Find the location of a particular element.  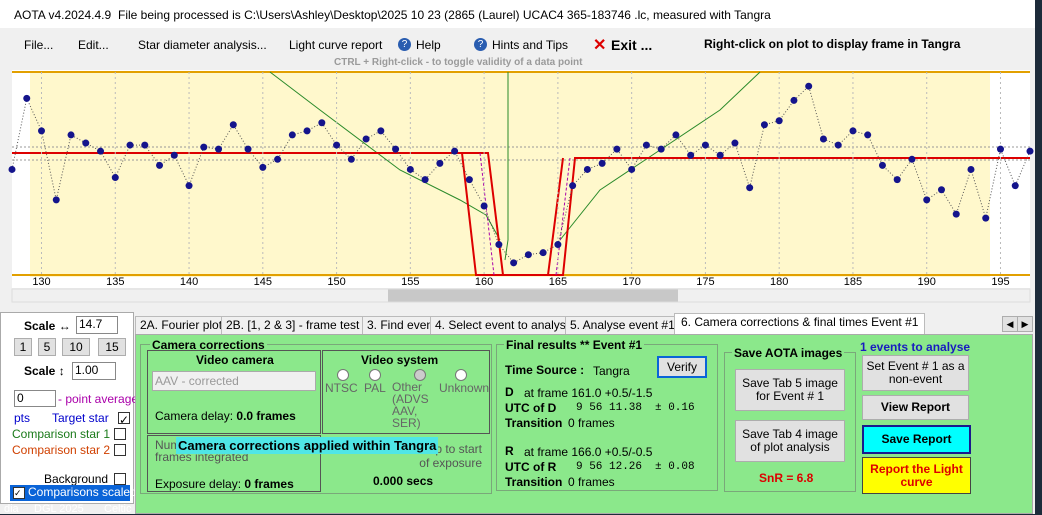

x-tick-label: 135 is located at coordinates (115, 282).